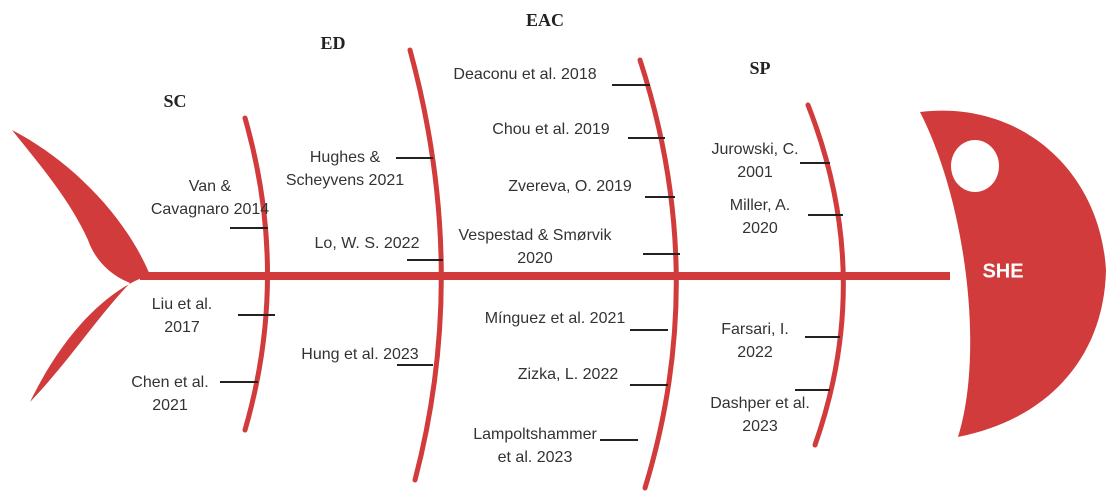 The image size is (1108, 495). What do you see at coordinates (210, 186) in the screenshot?
I see `citation-text: Van &` at bounding box center [210, 186].